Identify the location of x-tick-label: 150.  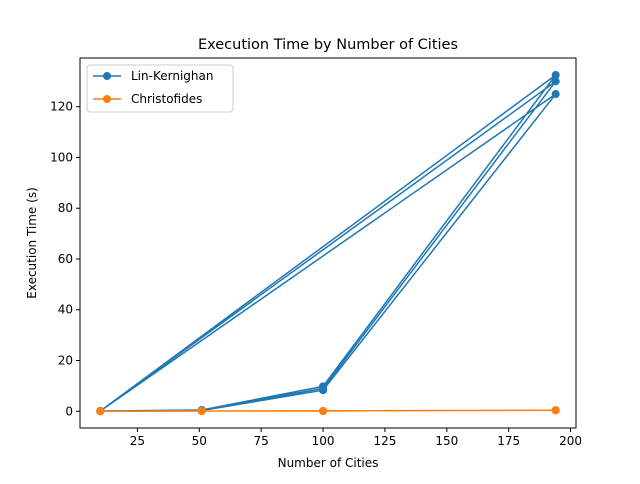
(446, 441).